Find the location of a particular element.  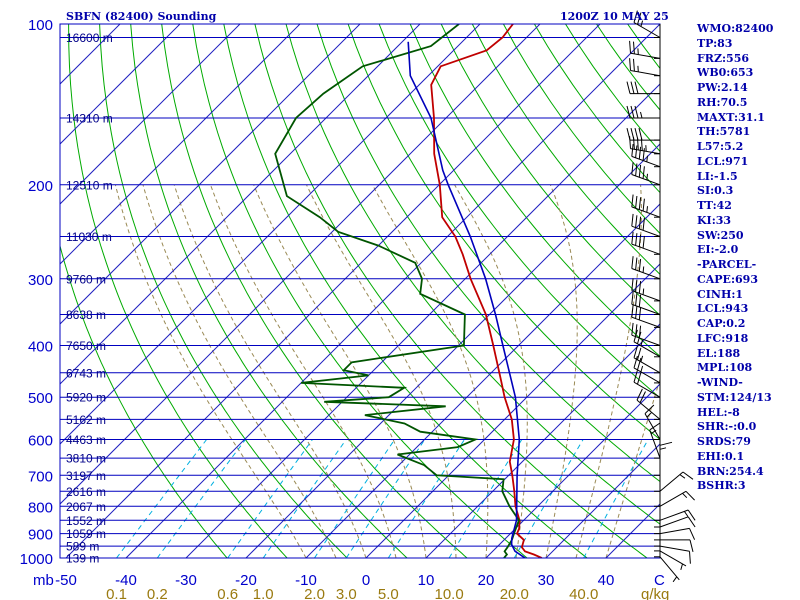

index-item: WB0:653 is located at coordinates (725, 73).